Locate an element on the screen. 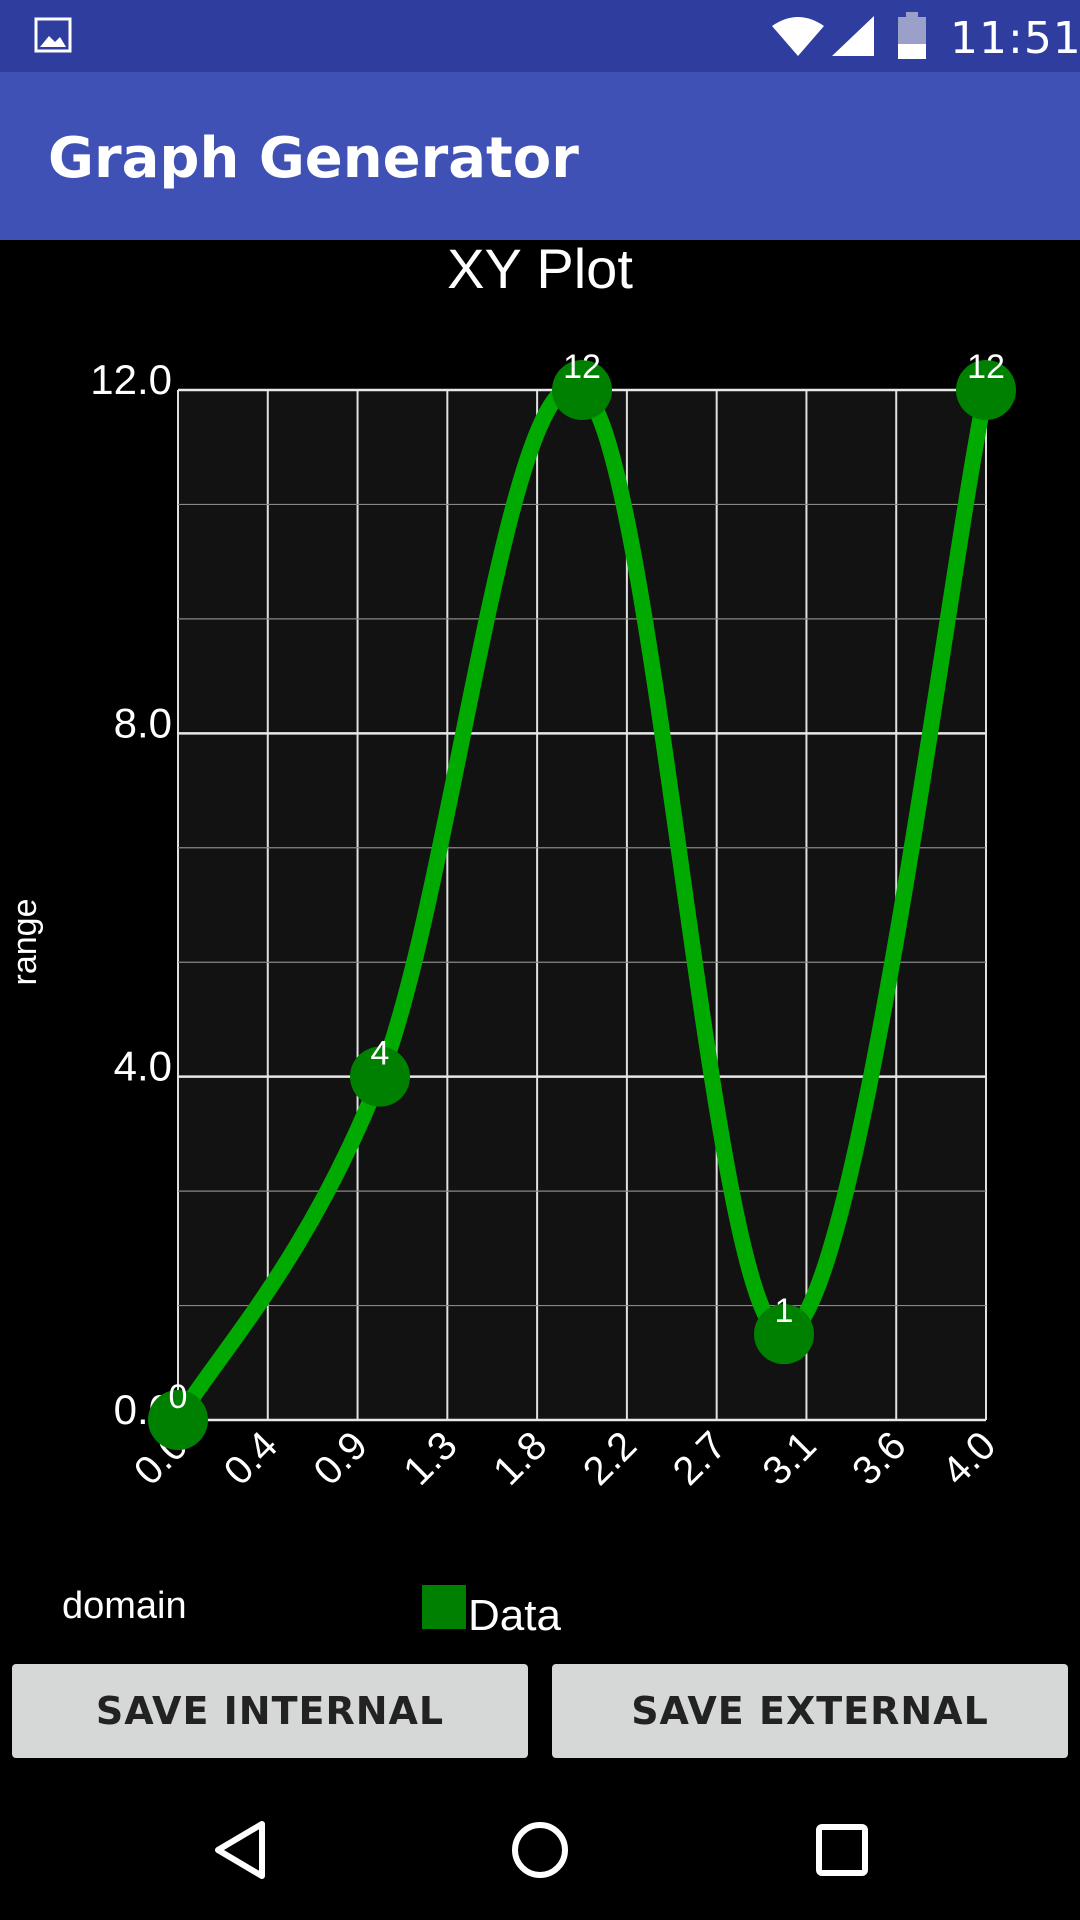 This screenshot has width=1080, height=1920. x-tick-label: 1.3 is located at coordinates (430, 1458).